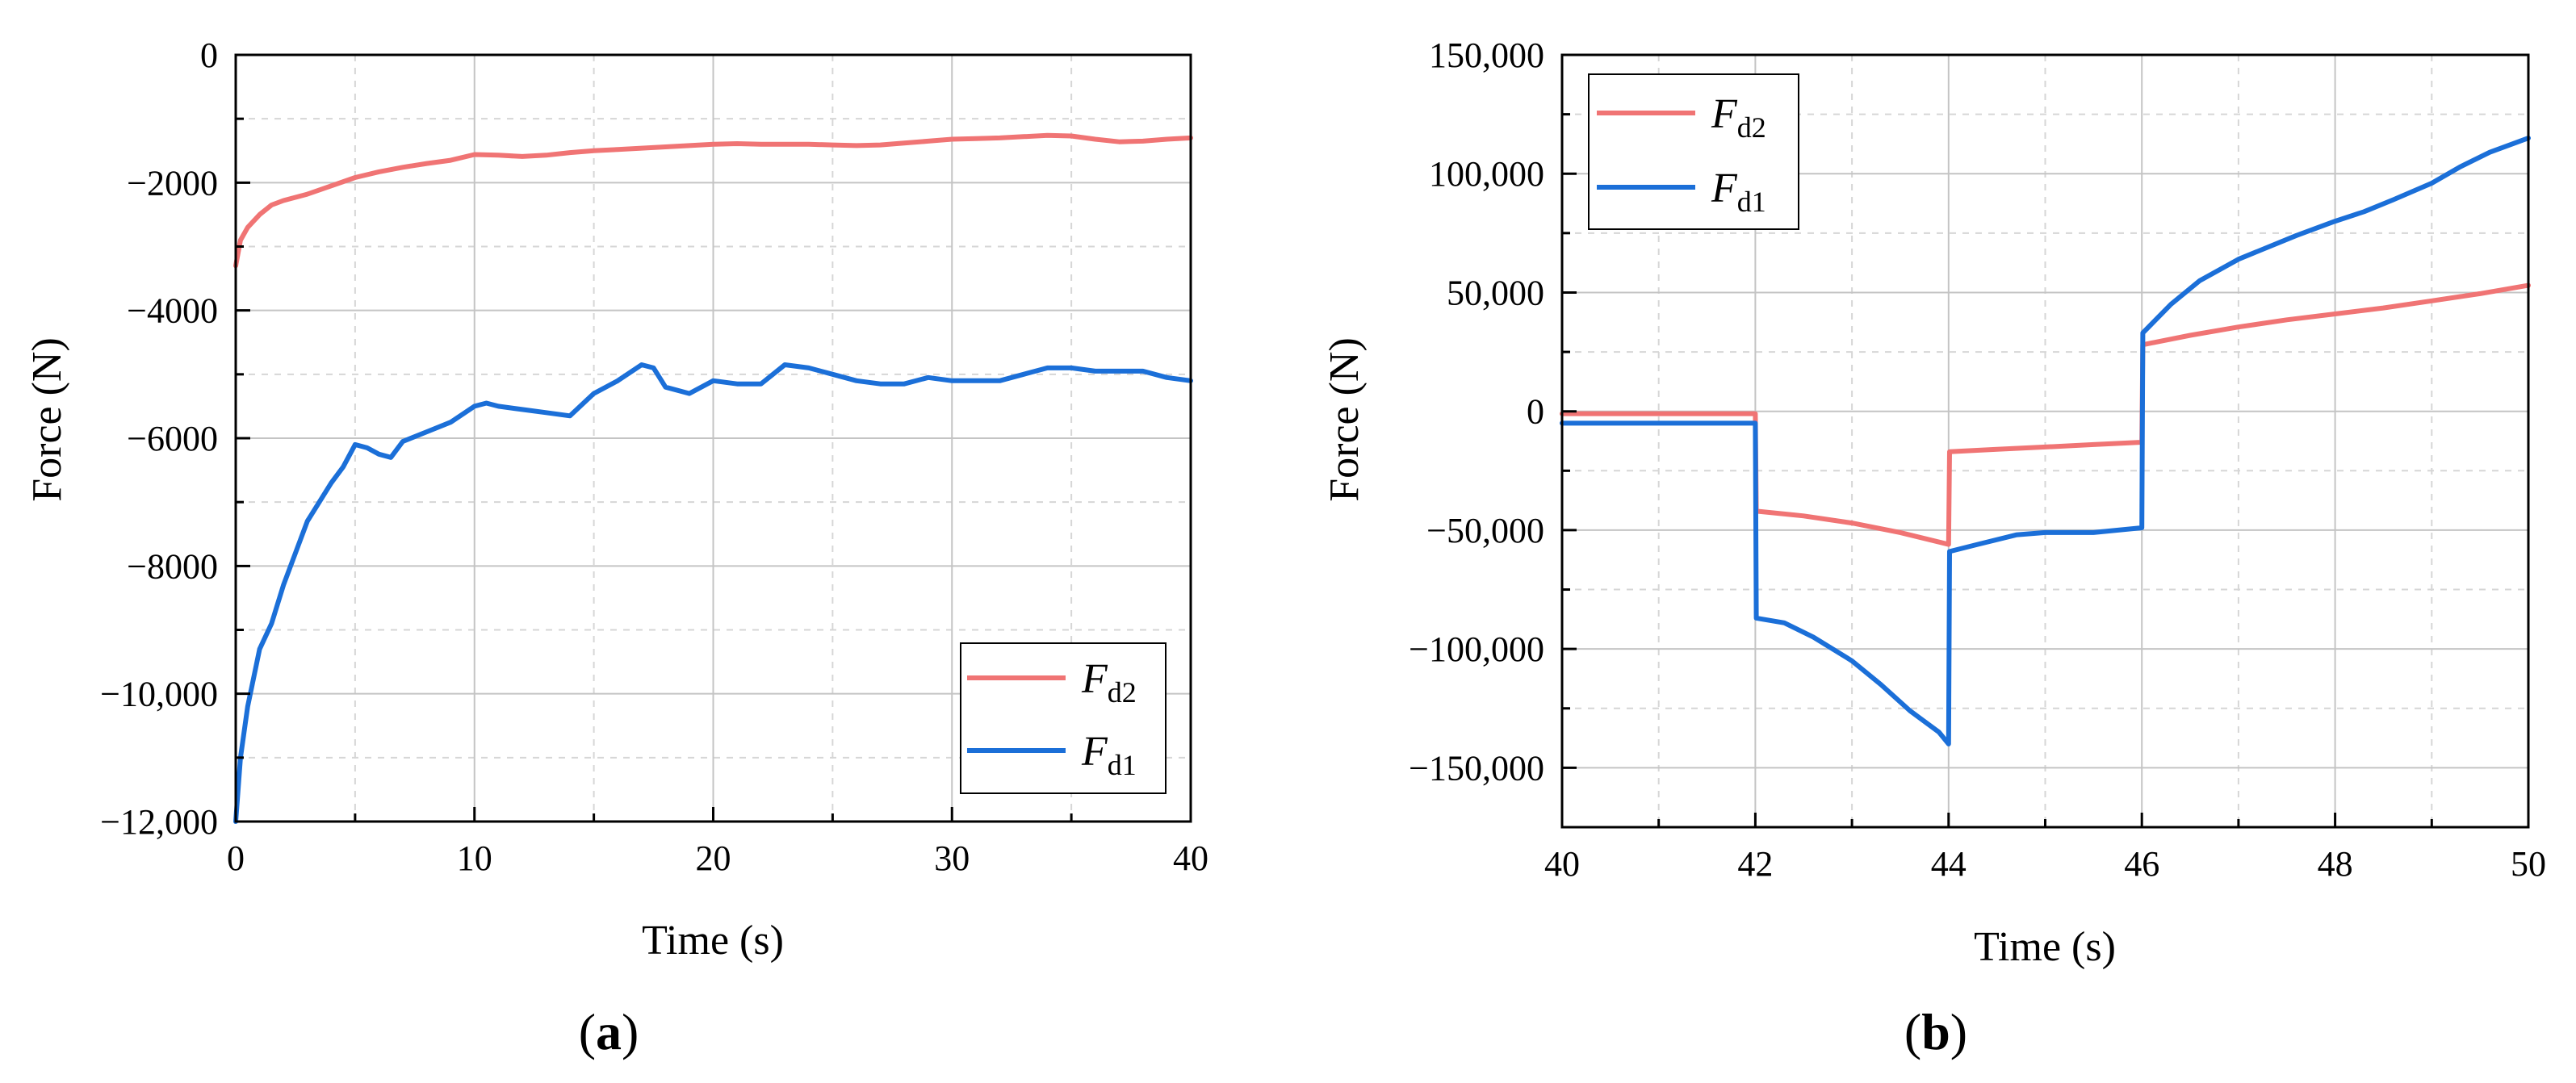 The height and width of the screenshot is (1083, 2576). I want to click on chart-a-ytick-label: −12,000, so click(159, 822).